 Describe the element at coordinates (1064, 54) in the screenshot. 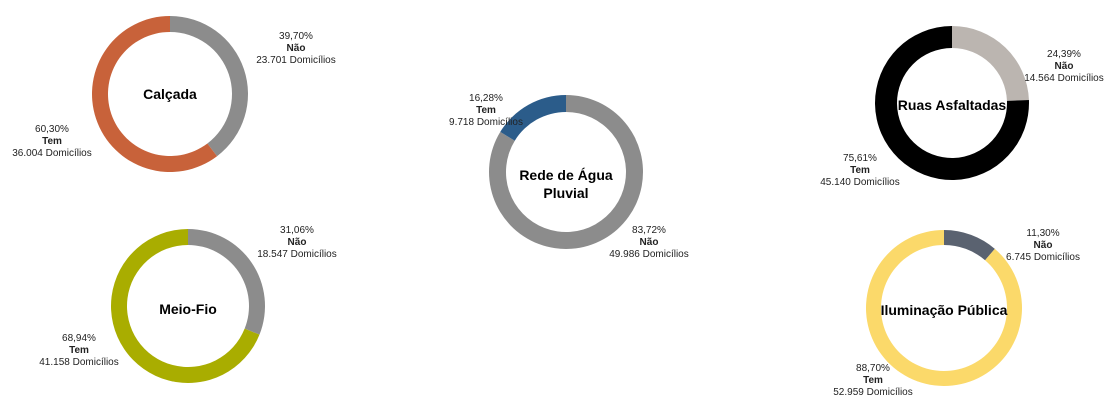

I see `percent-label: 24,39%` at that location.